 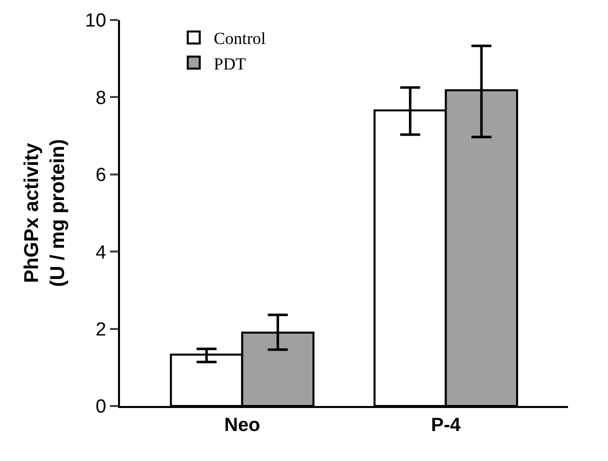 I want to click on x-tick-label: Neo, so click(x=242, y=425).